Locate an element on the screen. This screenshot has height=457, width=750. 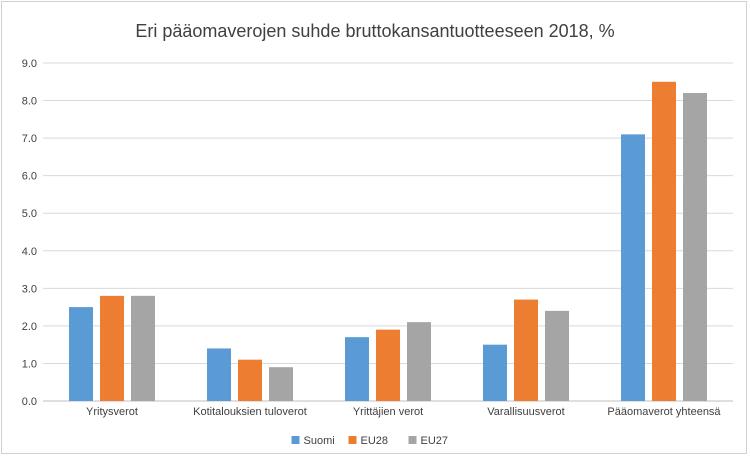
y-axis-ticks: 0.0 1.0 2.0 3.0 4.0 5.0 6.0 7.0 8.0 9.0 is located at coordinates (29, 233).